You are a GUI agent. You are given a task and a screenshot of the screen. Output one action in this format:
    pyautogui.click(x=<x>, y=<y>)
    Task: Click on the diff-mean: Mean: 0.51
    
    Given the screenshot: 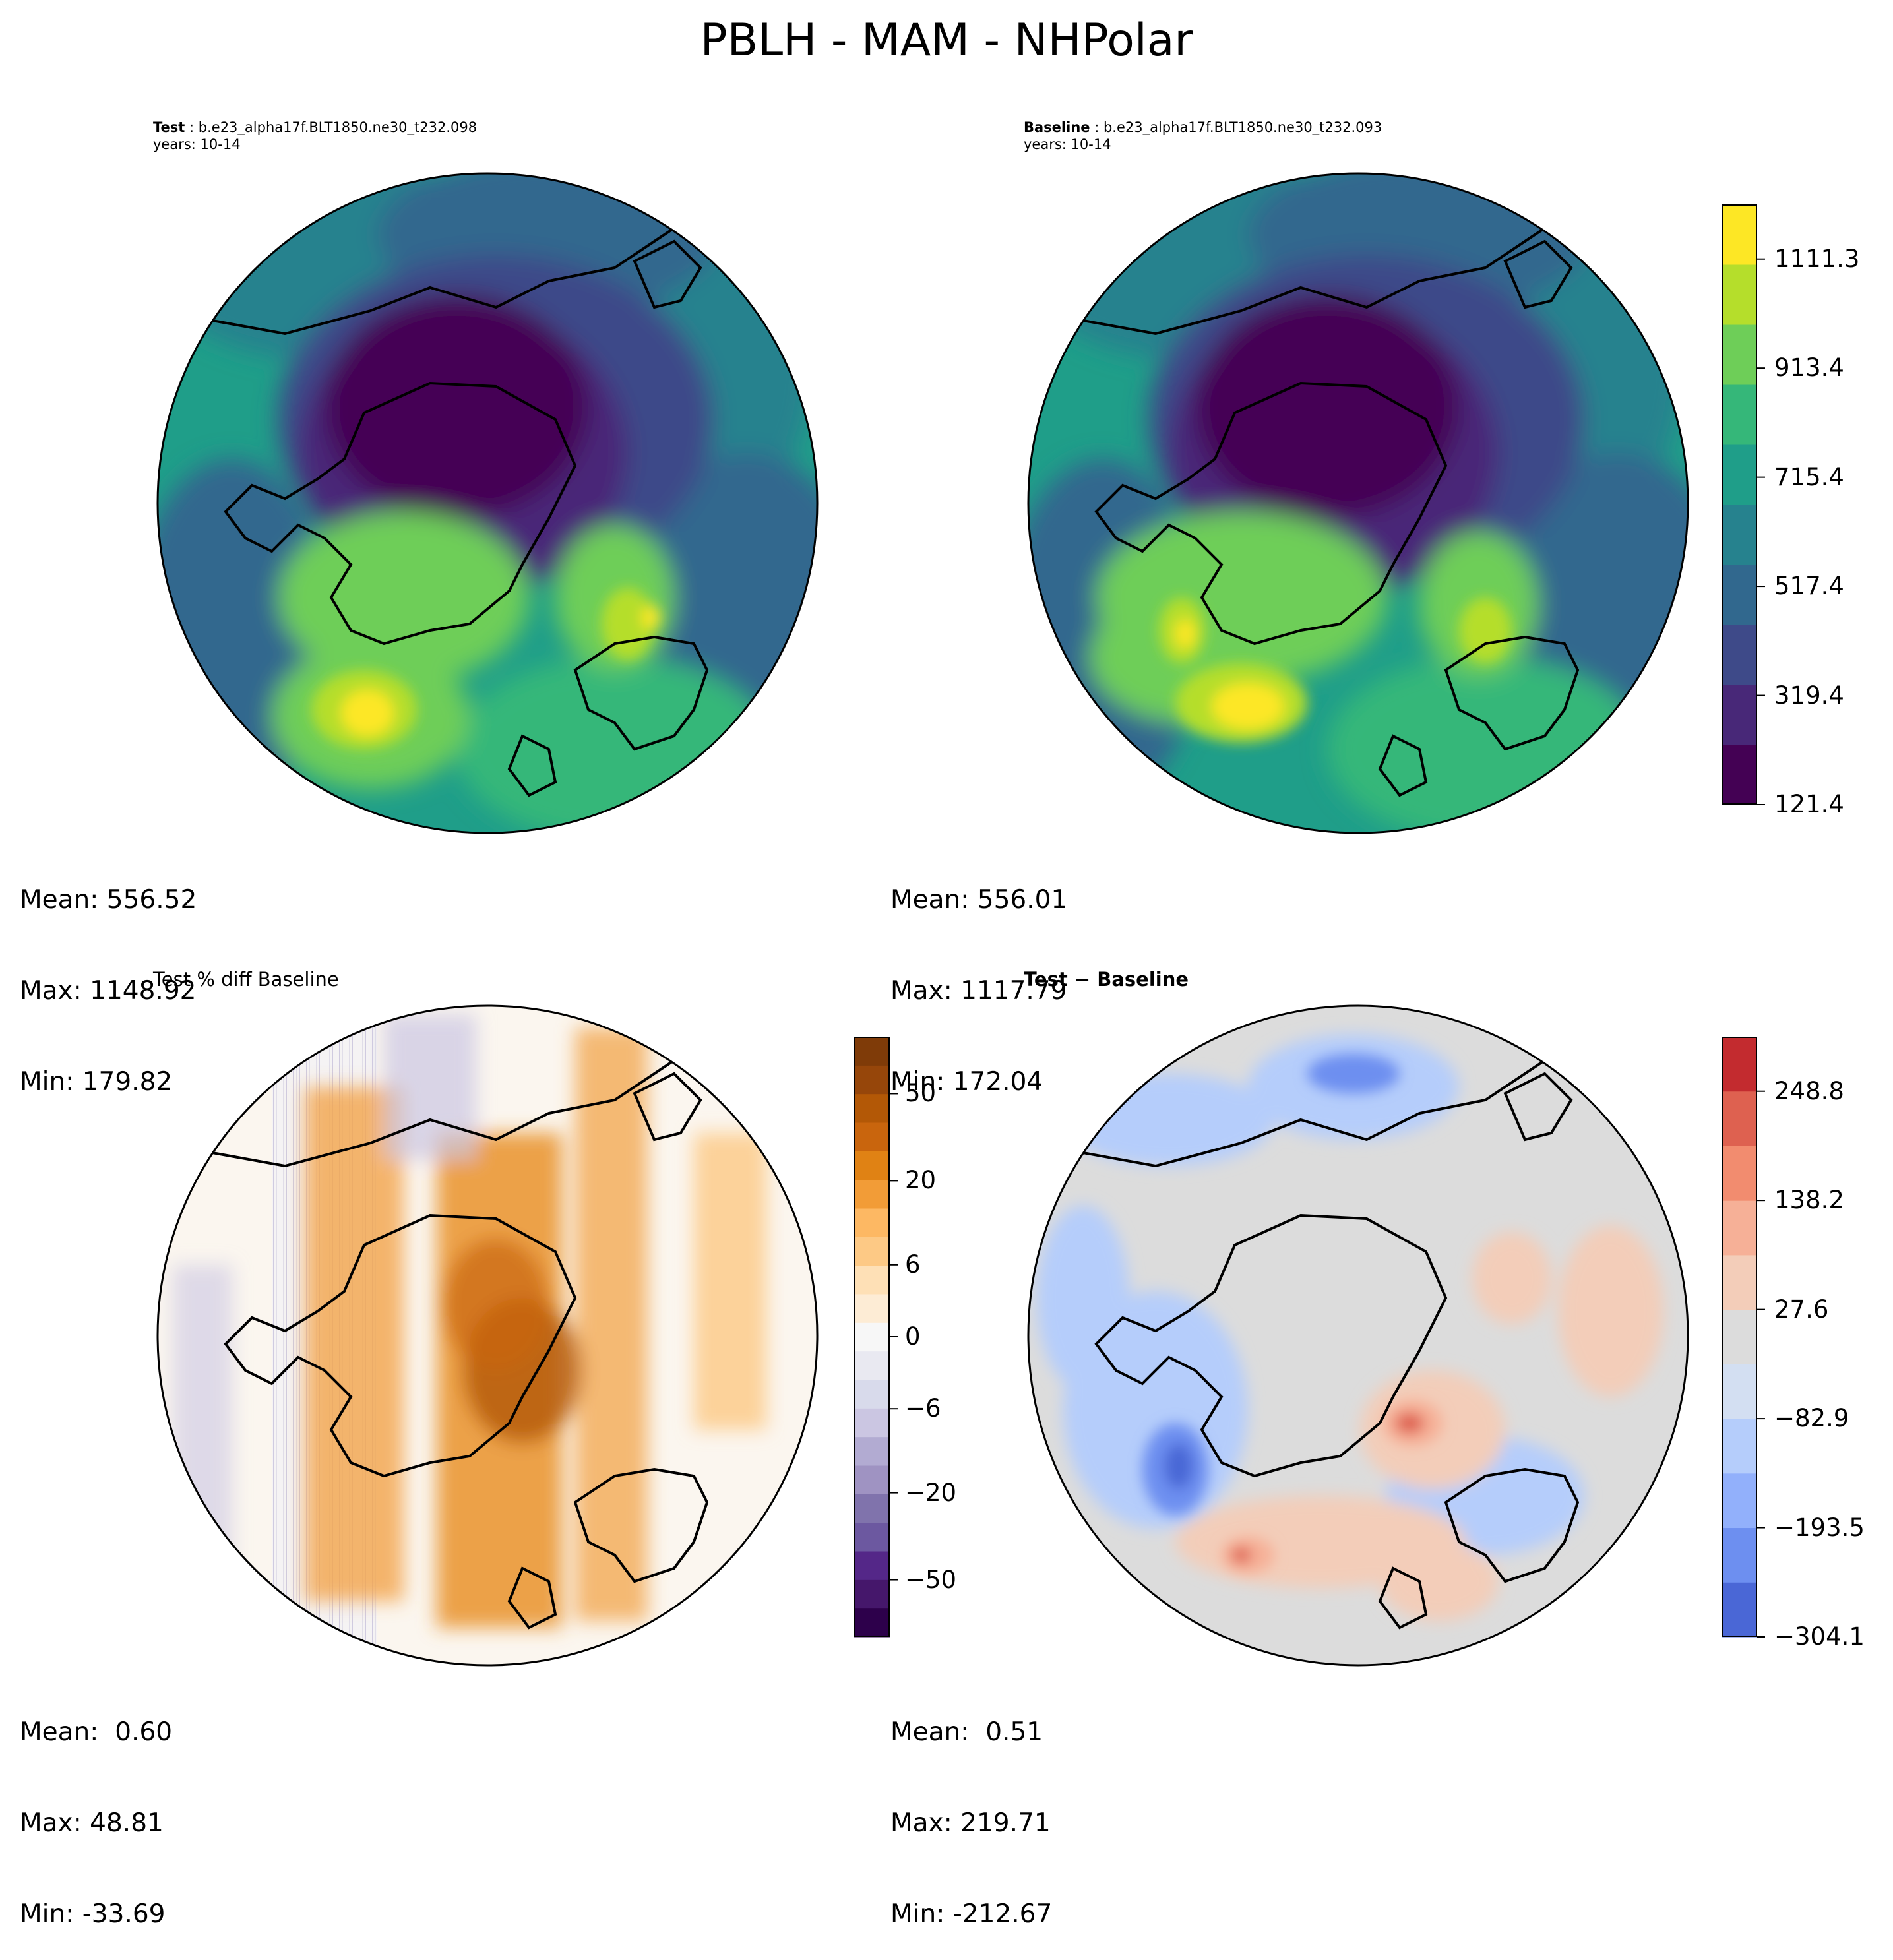 What is the action you would take?
    pyautogui.click(x=966, y=1732)
    